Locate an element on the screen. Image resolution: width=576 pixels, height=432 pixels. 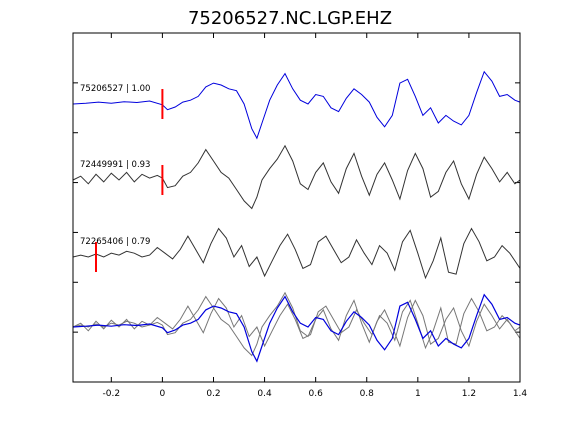
trace-label-3: 72265406 | 0.79 is located at coordinates (115, 242).